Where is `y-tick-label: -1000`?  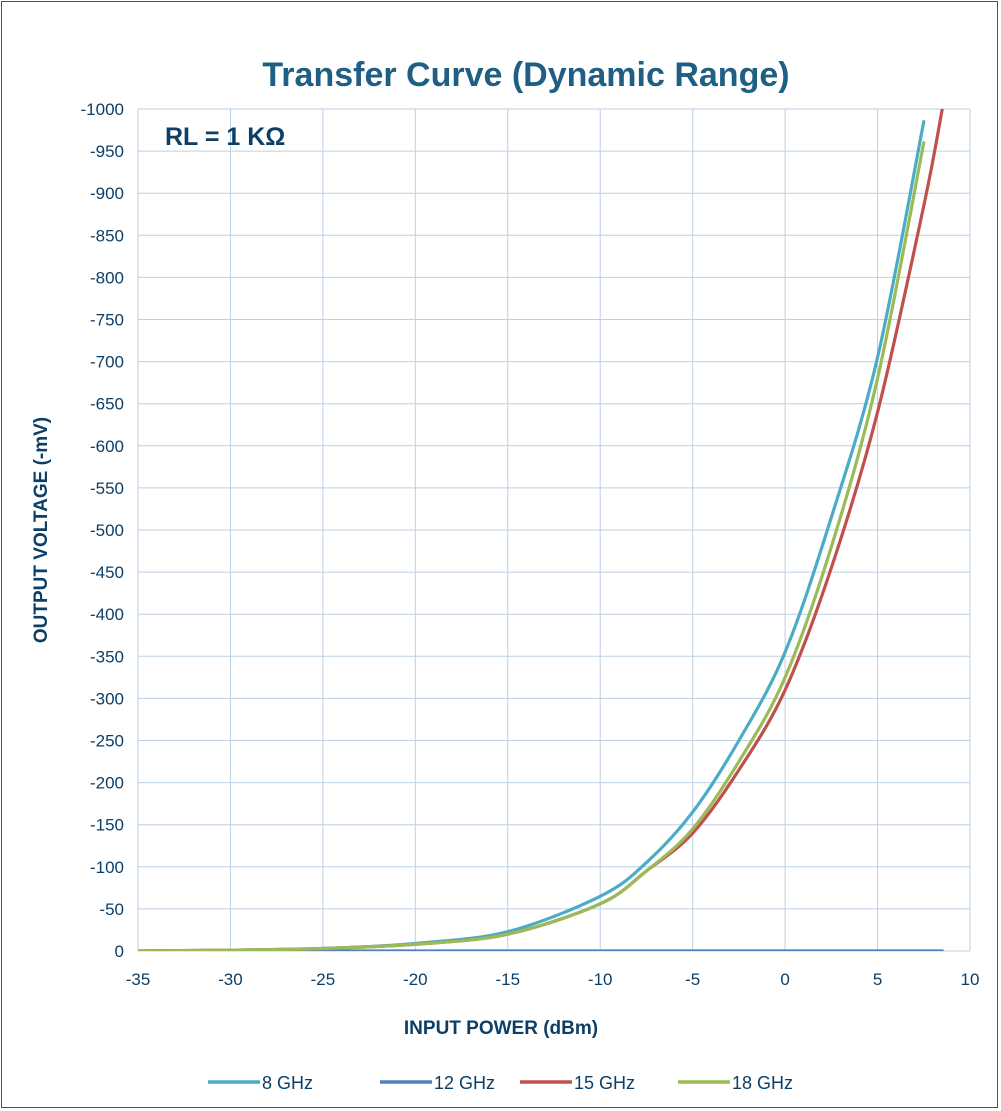
y-tick-label: -1000 is located at coordinates (102, 109).